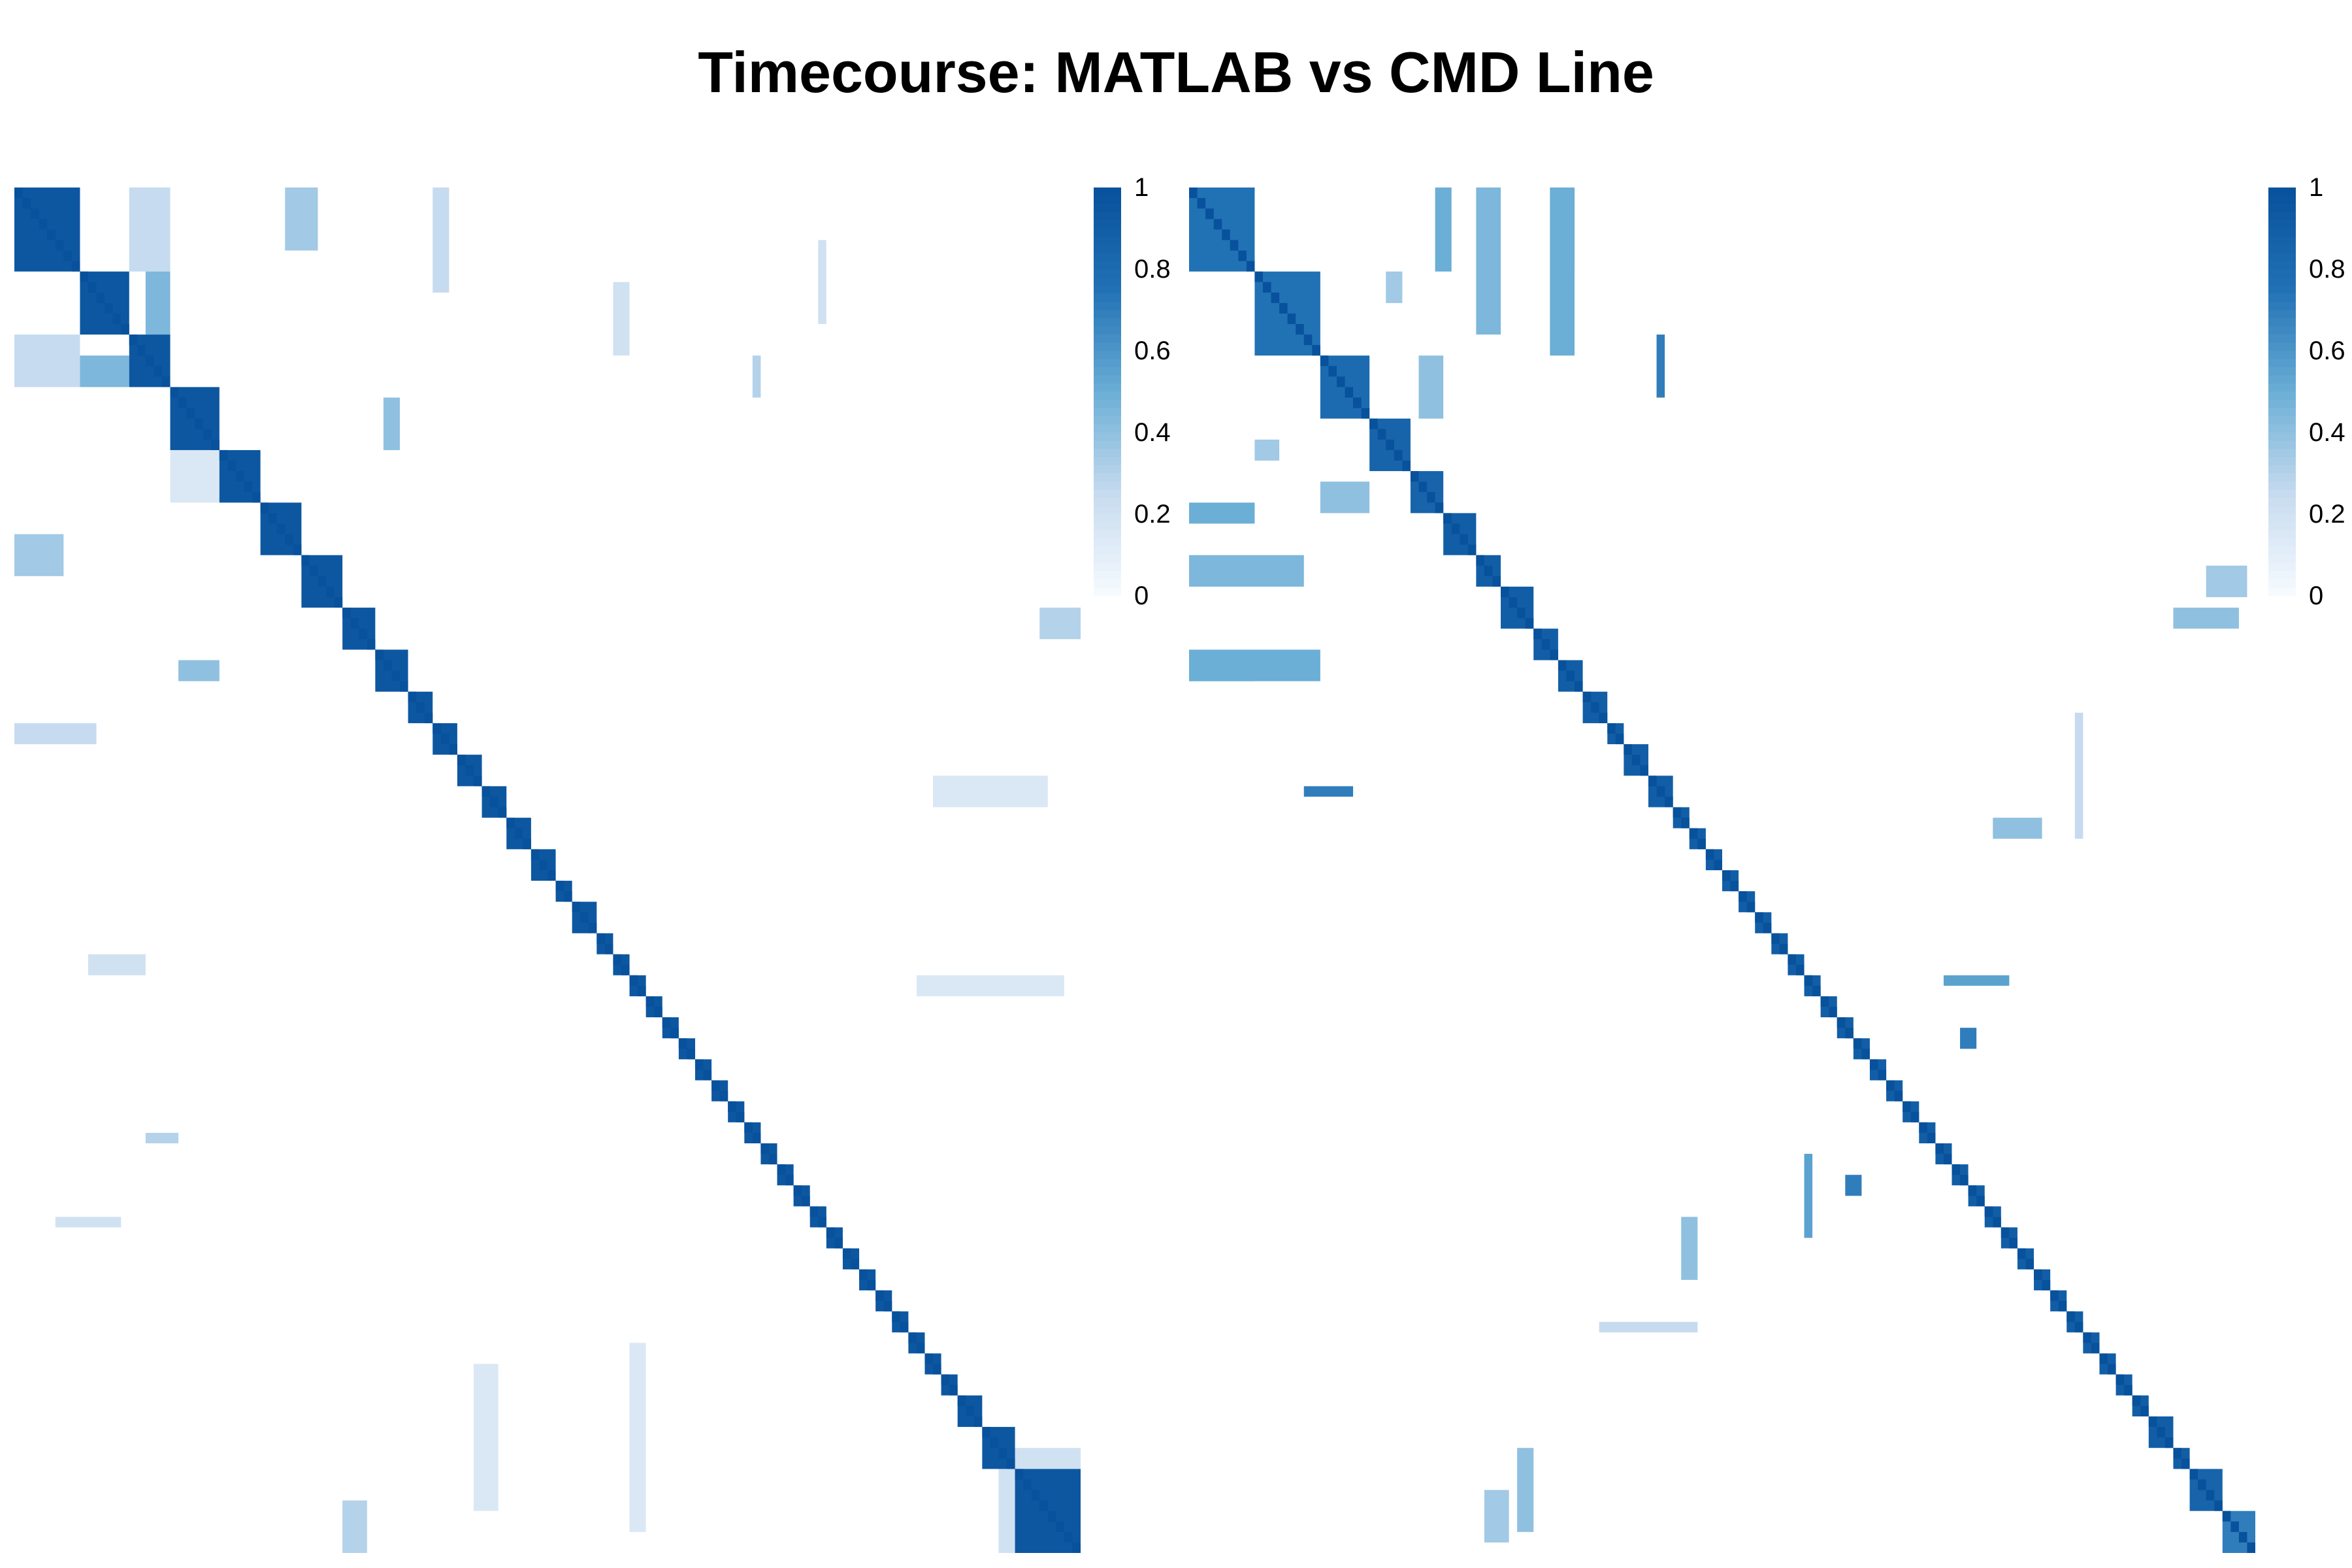  What do you see at coordinates (1107, 392) in the screenshot?
I see `colorbar-matlab` at bounding box center [1107, 392].